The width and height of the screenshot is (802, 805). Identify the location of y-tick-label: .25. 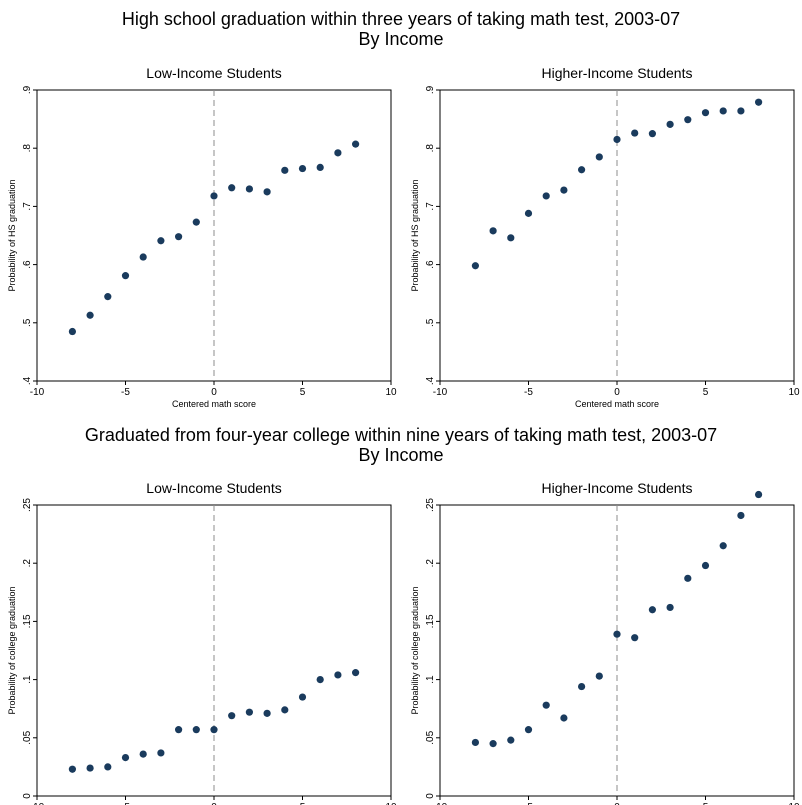
(430, 505).